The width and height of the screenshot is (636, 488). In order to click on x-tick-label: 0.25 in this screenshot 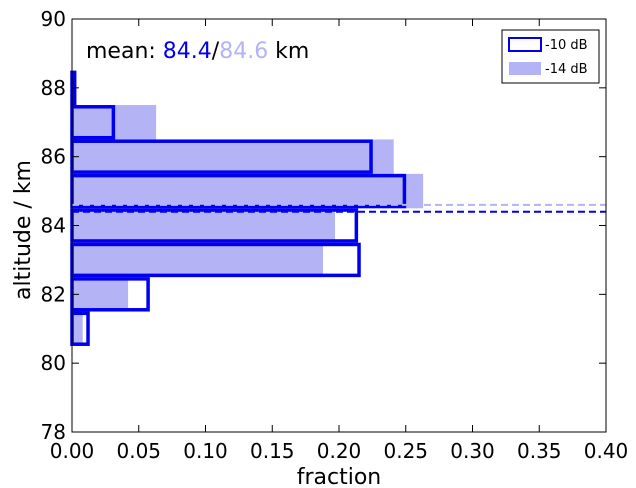, I will do `click(405, 451)`.